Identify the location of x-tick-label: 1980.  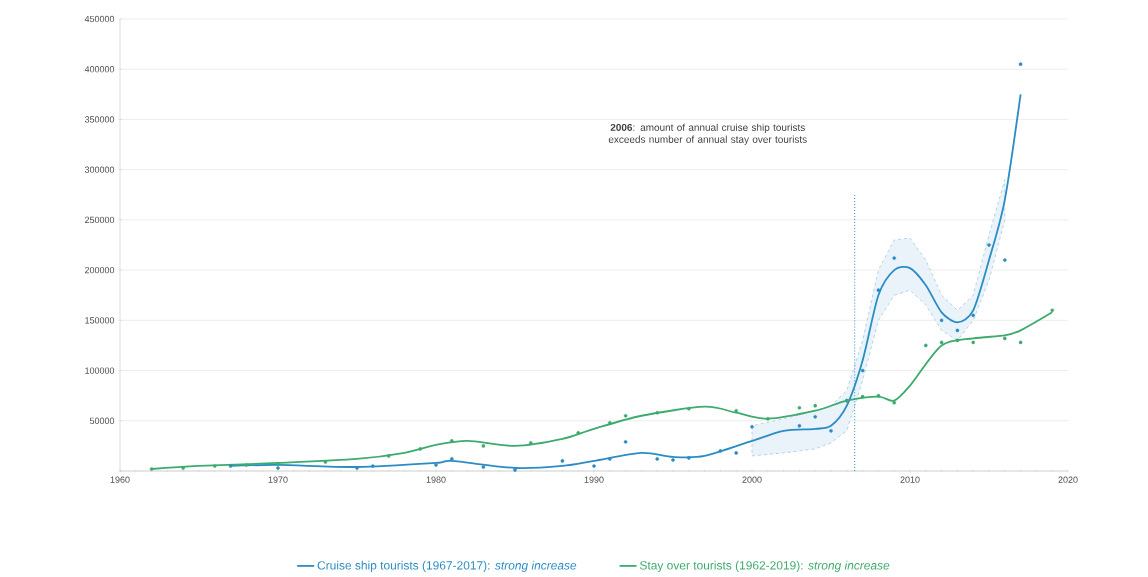
(436, 479).